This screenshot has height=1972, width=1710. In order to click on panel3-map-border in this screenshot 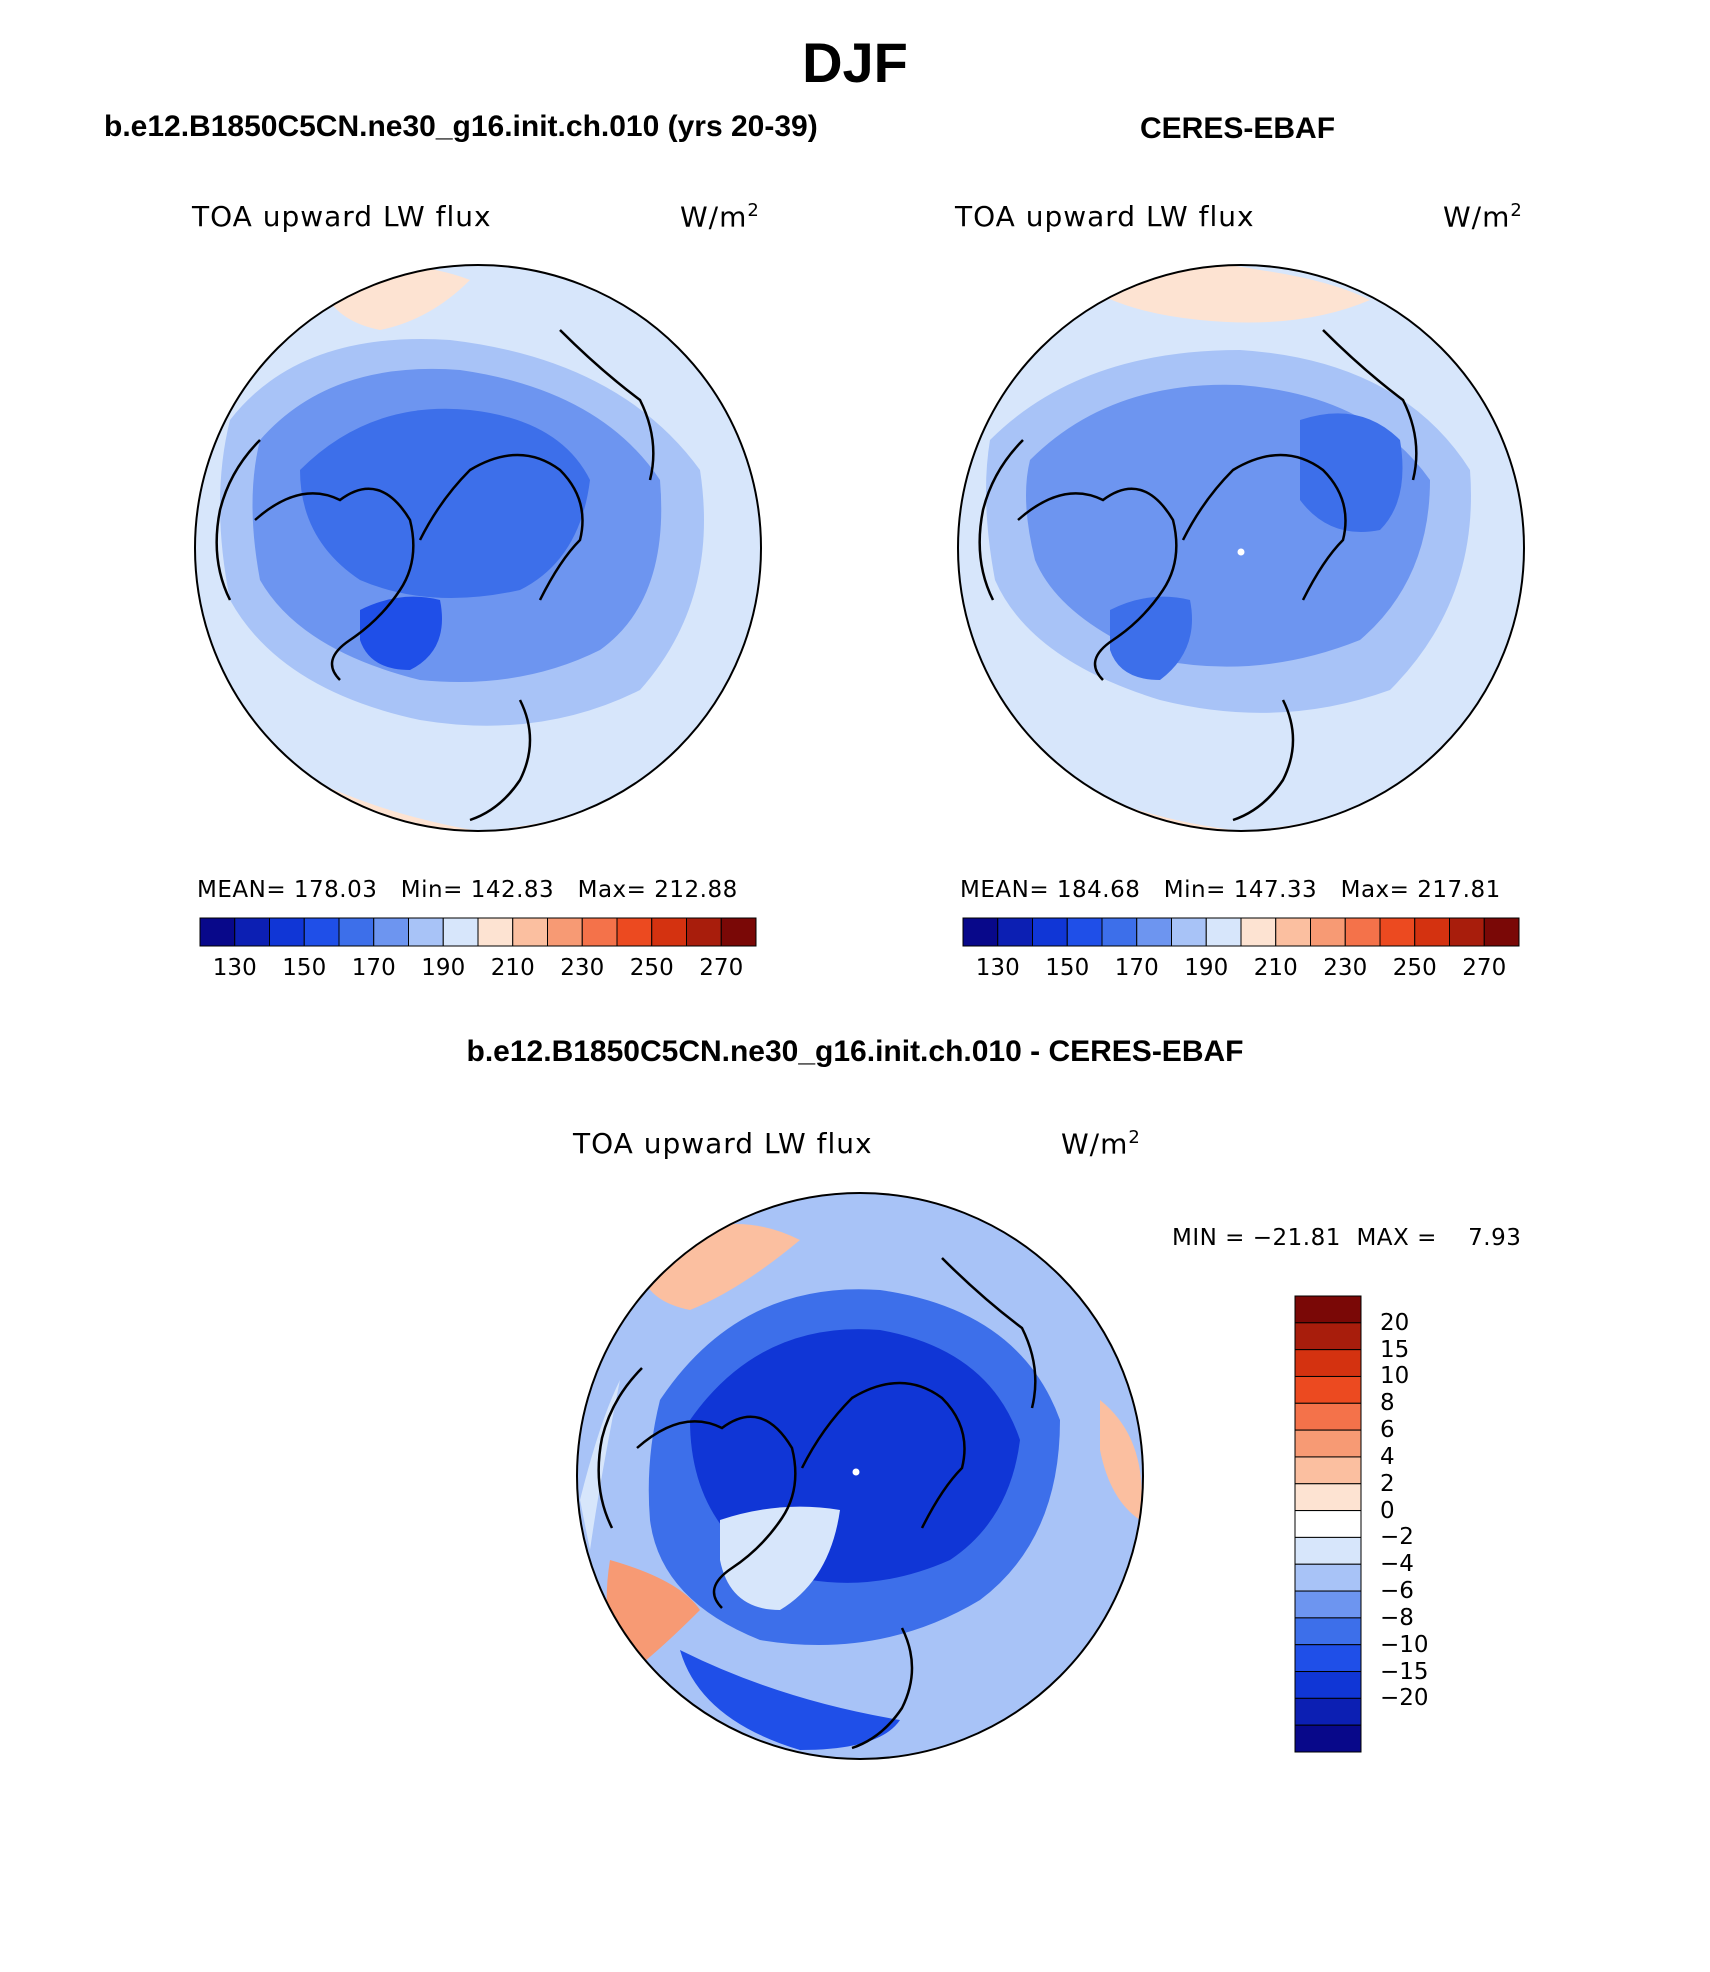, I will do `click(860, 1476)`.